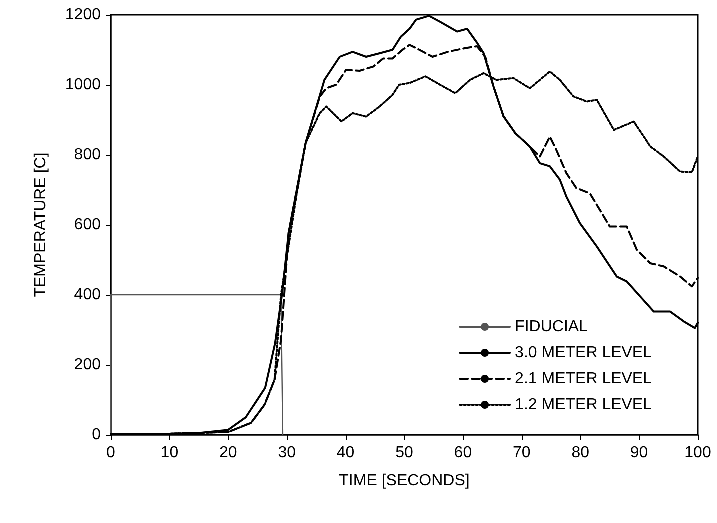 The image size is (717, 523). What do you see at coordinates (404, 481) in the screenshot?
I see `x-axis-title: TIME [SECONDS]` at bounding box center [404, 481].